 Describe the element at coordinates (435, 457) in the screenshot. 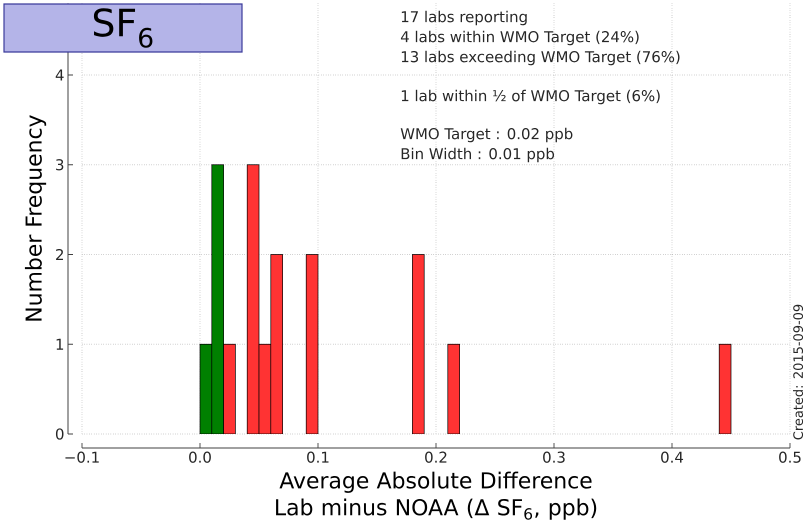

I see `x-tick-label: 0.2` at that location.